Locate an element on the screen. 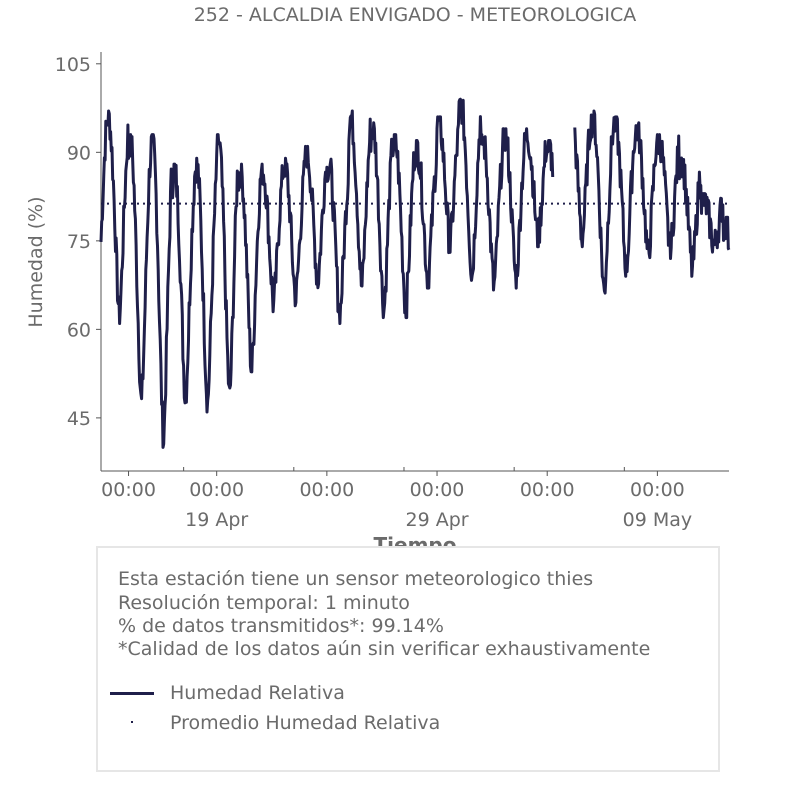  data-transmitted-text: % de datos transmitidos*: 99.14% is located at coordinates (281, 626).